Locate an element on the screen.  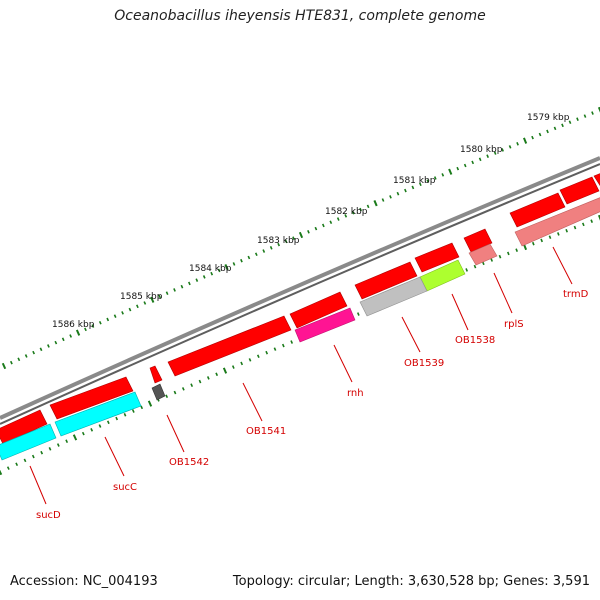
kbp-label-1582: 1582 kbp is located at coordinates (346, 212).